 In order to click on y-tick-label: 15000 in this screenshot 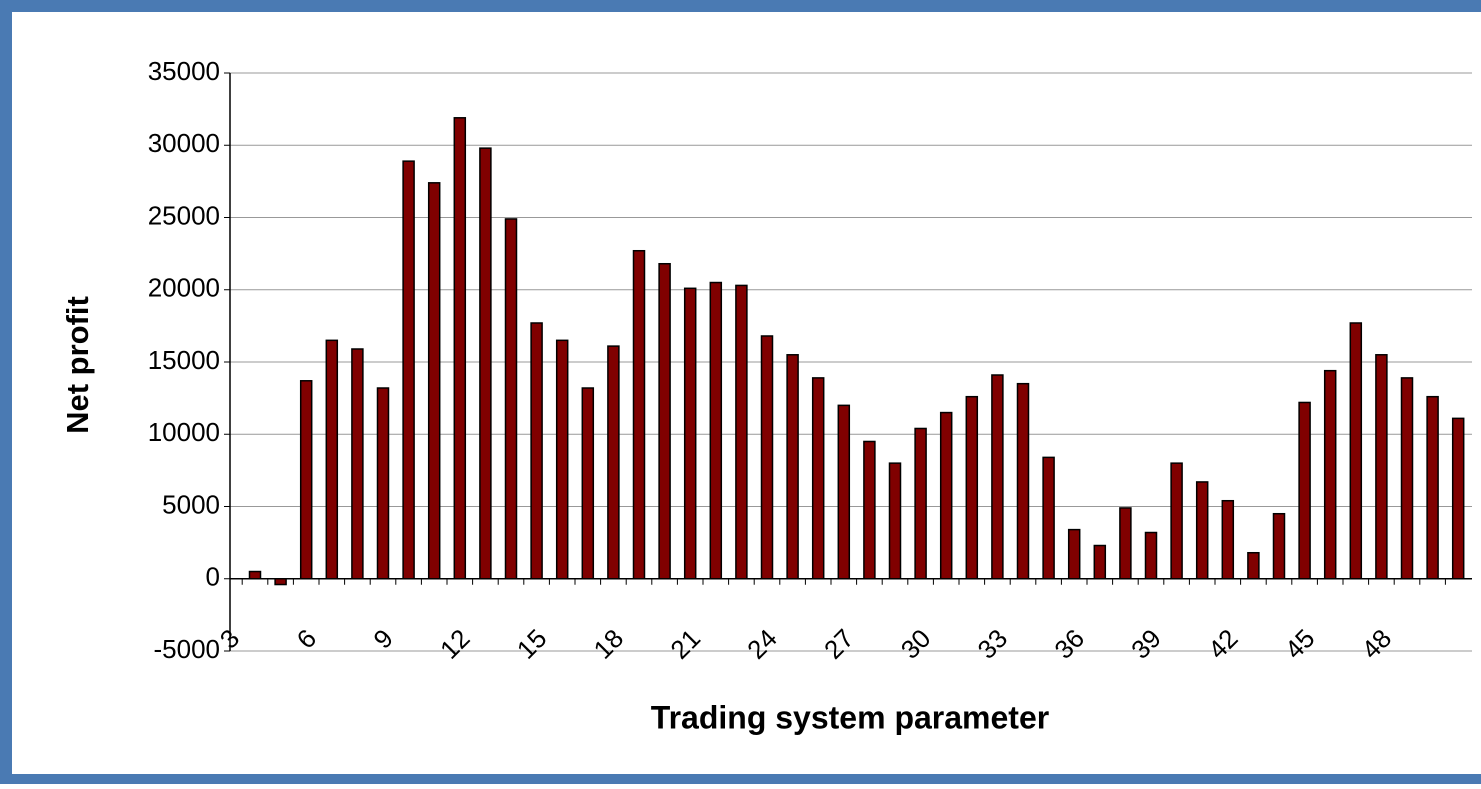, I will do `click(184, 360)`.